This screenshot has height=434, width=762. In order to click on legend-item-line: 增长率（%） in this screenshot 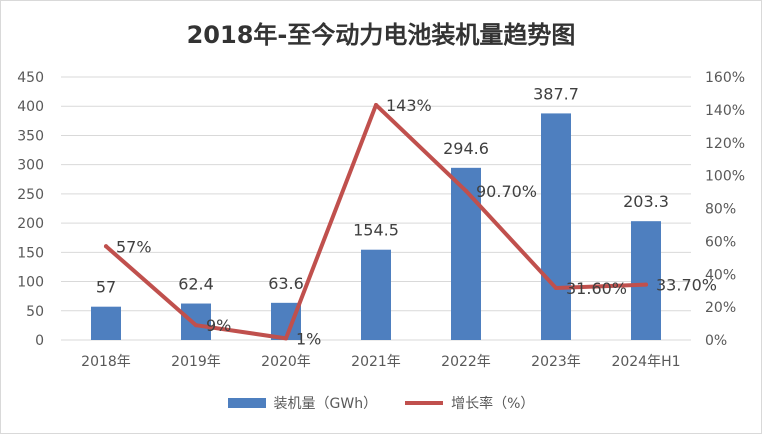, I will do `click(469, 403)`.